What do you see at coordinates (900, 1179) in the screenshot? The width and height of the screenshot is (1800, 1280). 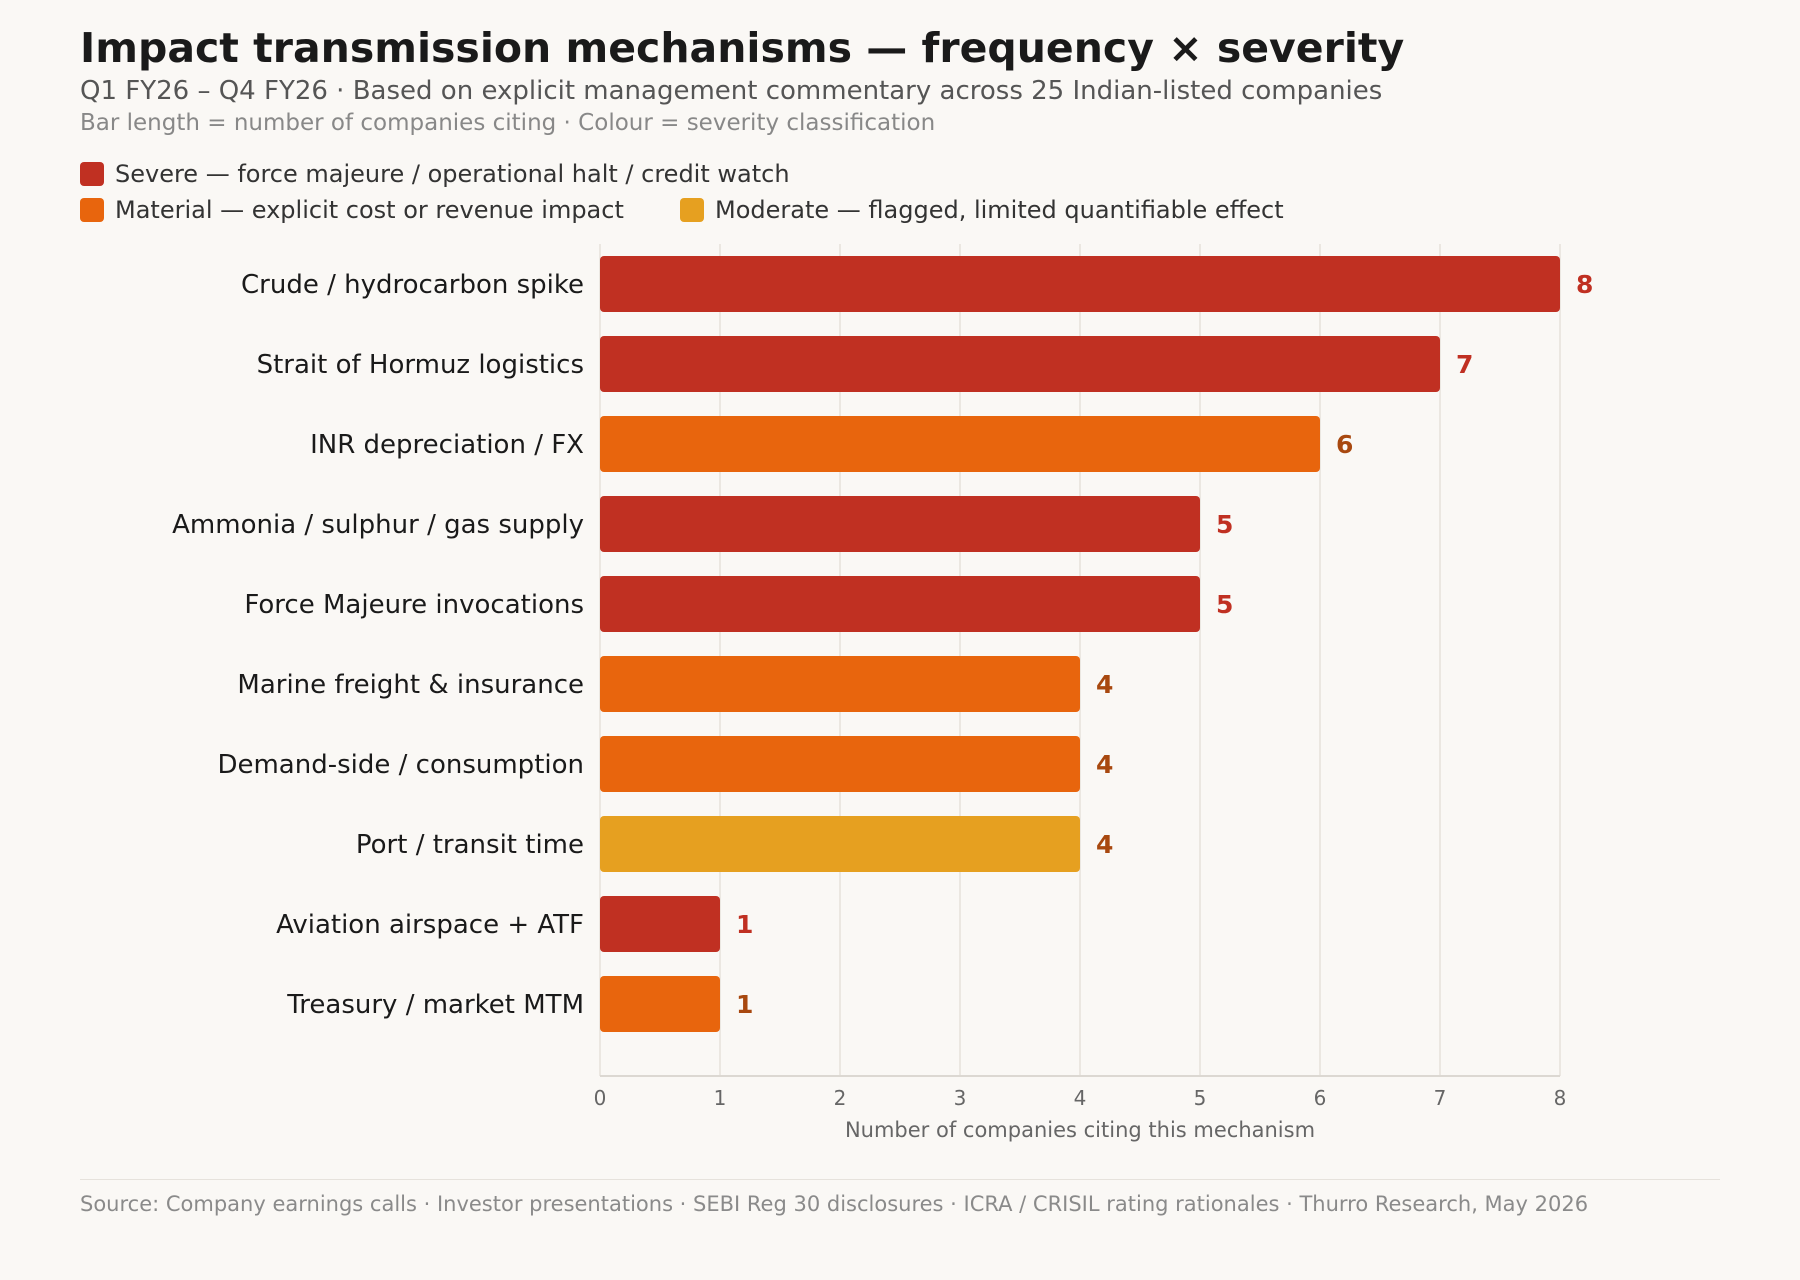 I see `footer-divider` at bounding box center [900, 1179].